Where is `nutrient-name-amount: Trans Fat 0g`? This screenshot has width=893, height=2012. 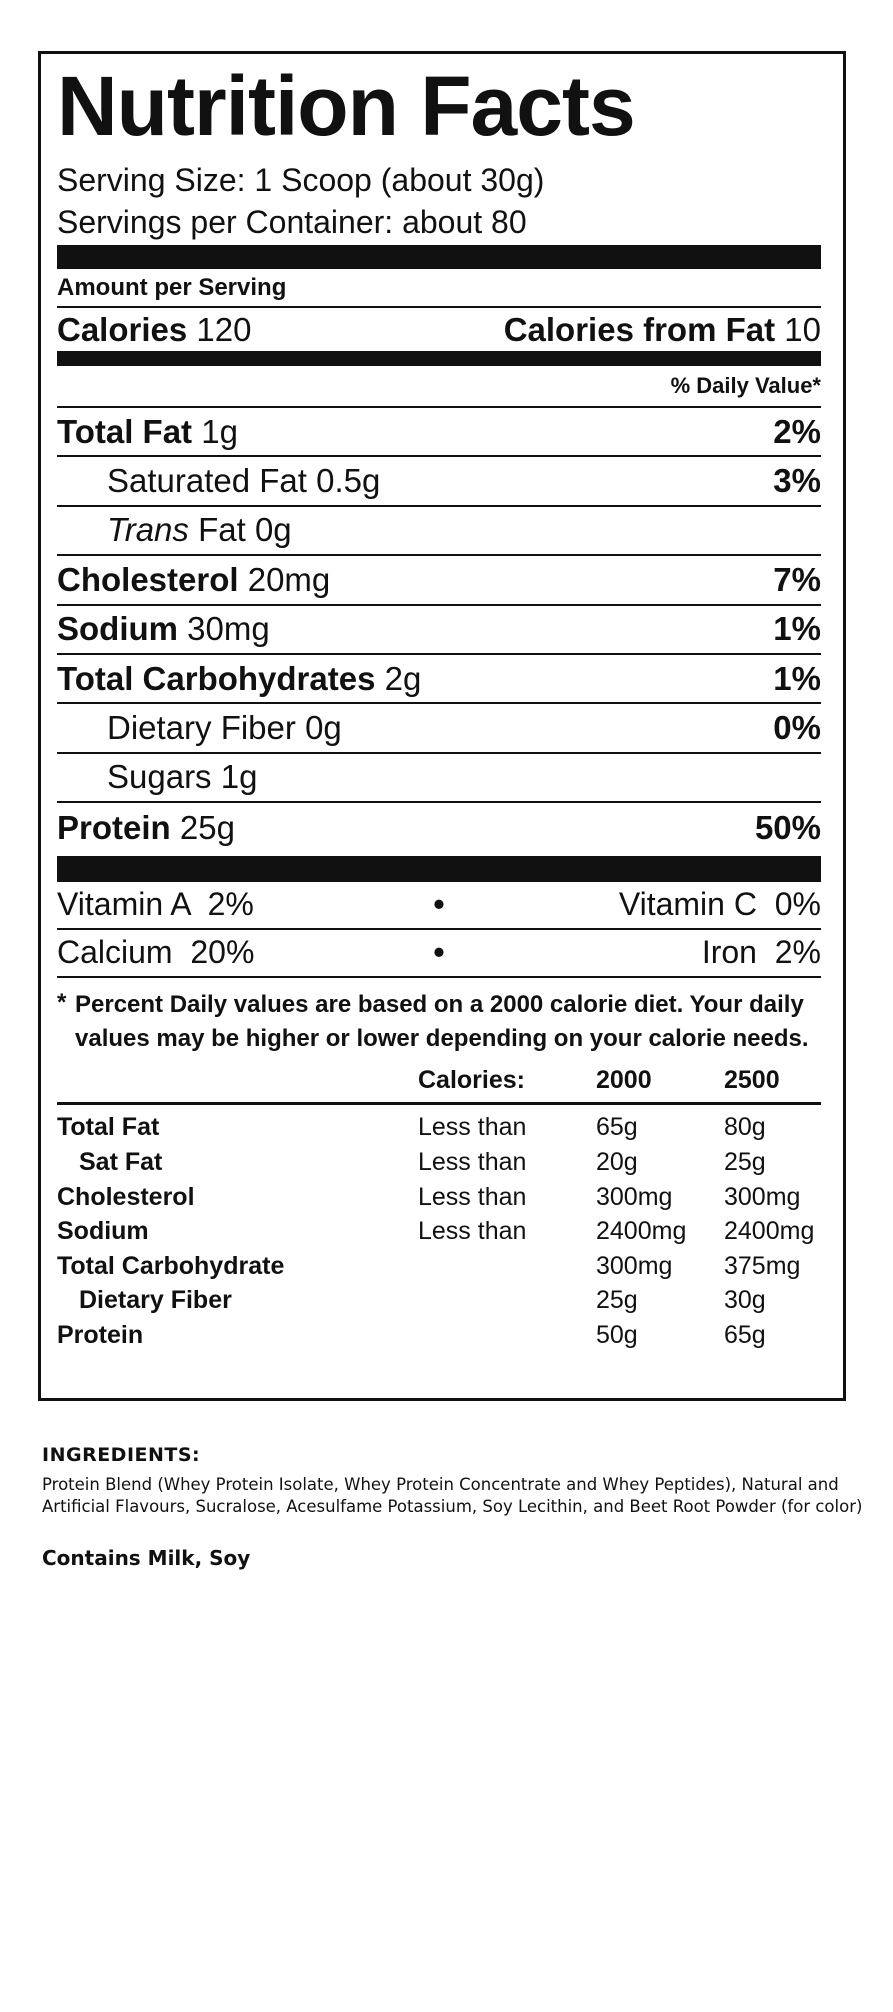 nutrient-name-amount: Trans Fat 0g is located at coordinates (174, 530).